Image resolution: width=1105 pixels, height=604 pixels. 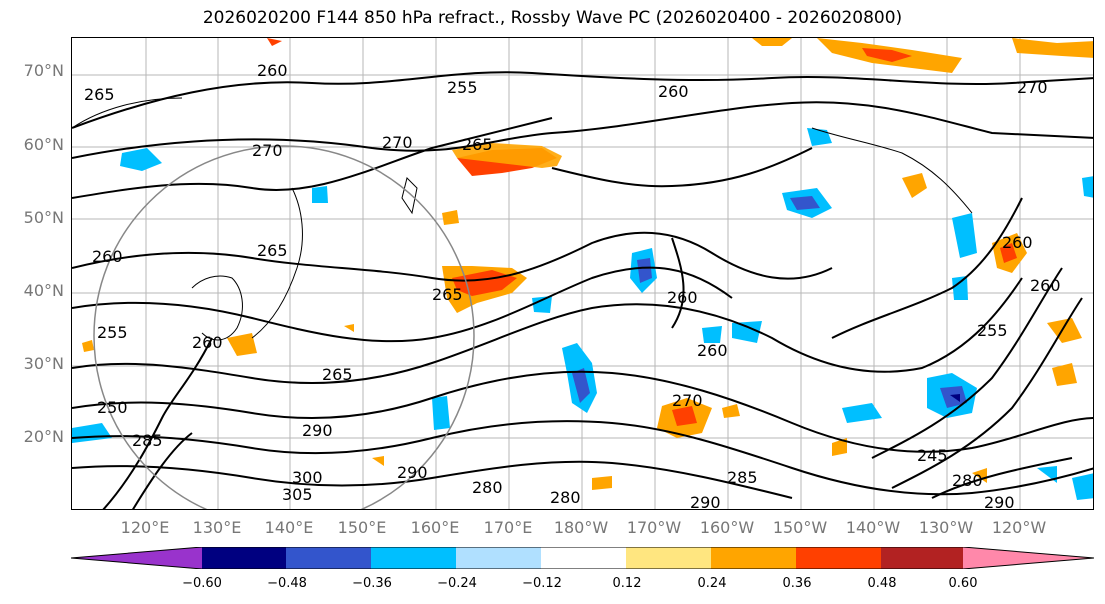 I want to click on colorbar-tick-label: −0.12, so click(x=542, y=583).